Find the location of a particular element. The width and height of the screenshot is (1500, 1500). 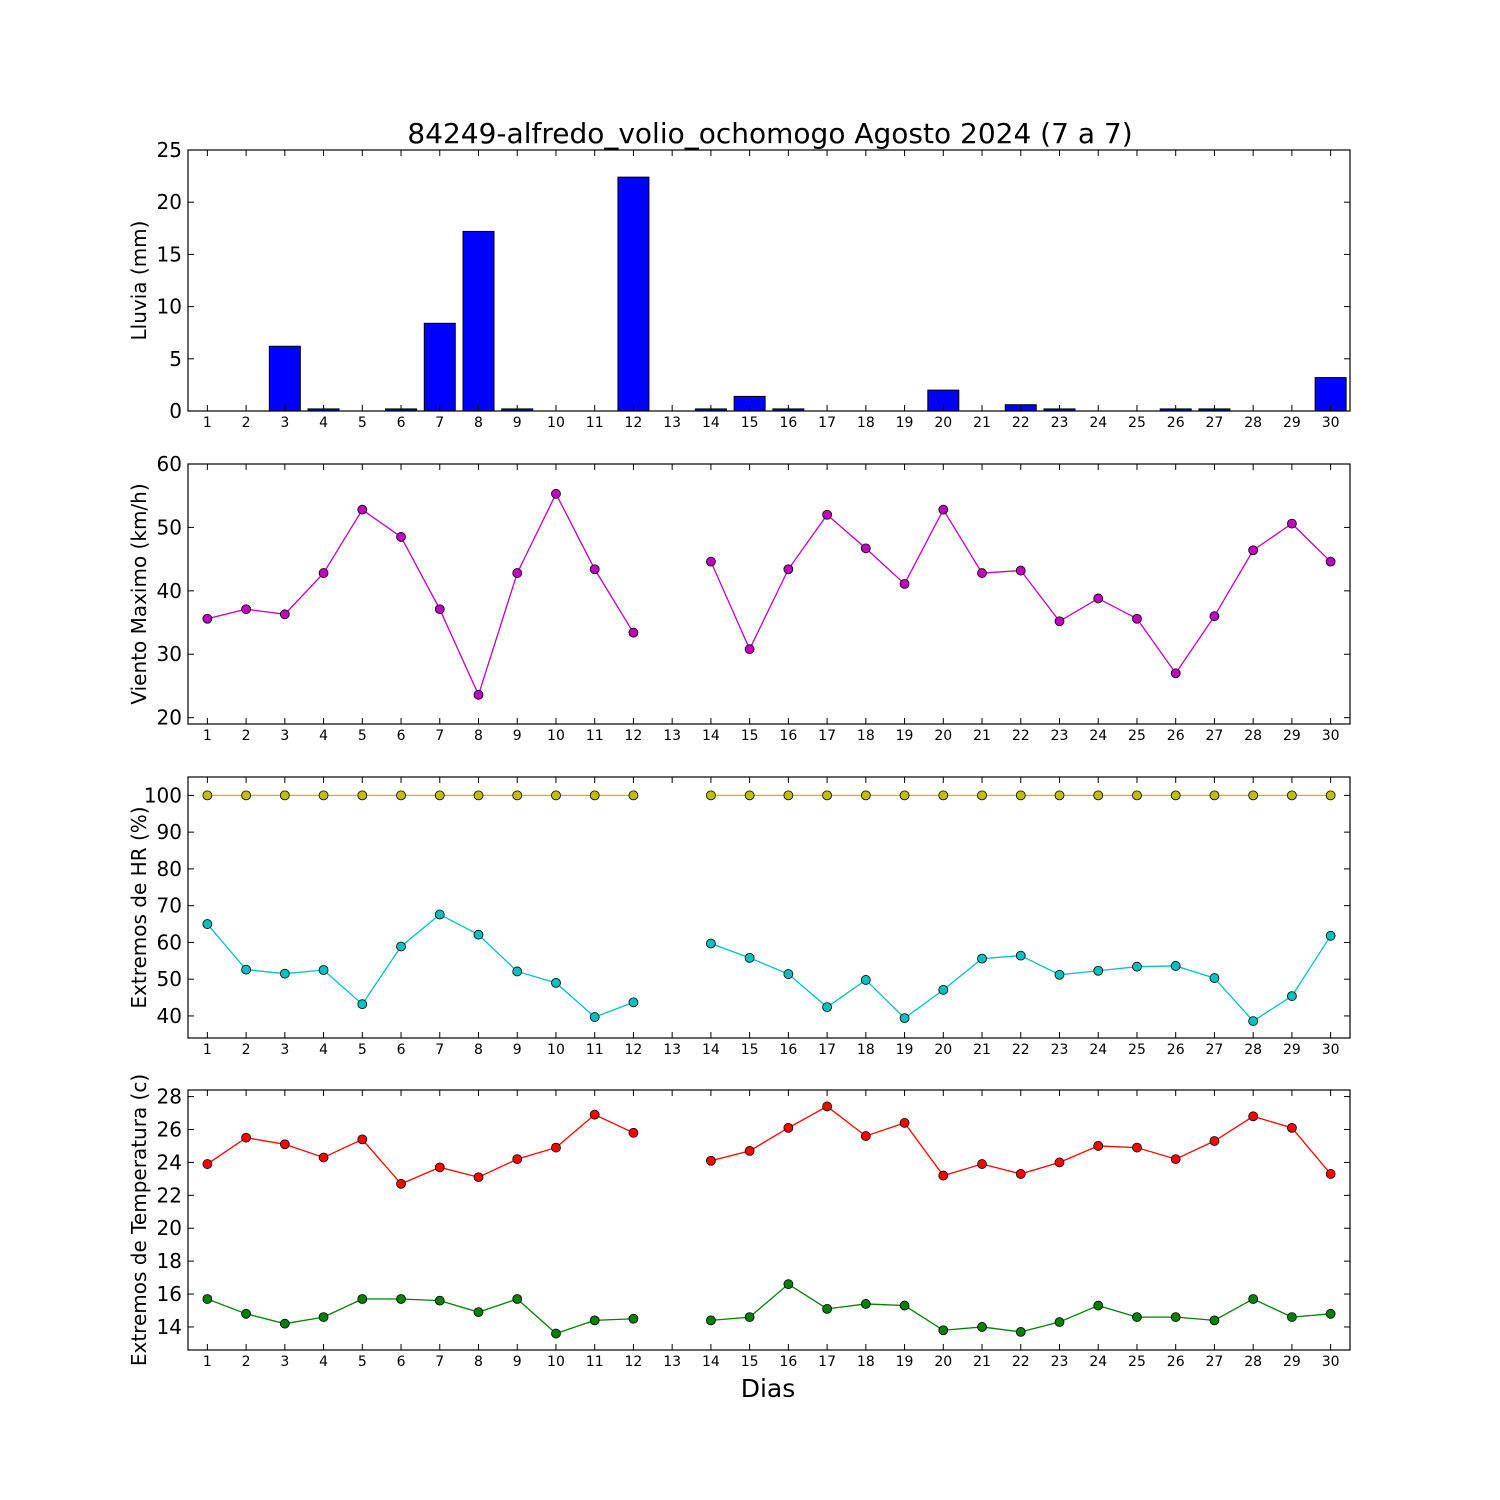

x-tick-label: 22 is located at coordinates (1021, 1362).